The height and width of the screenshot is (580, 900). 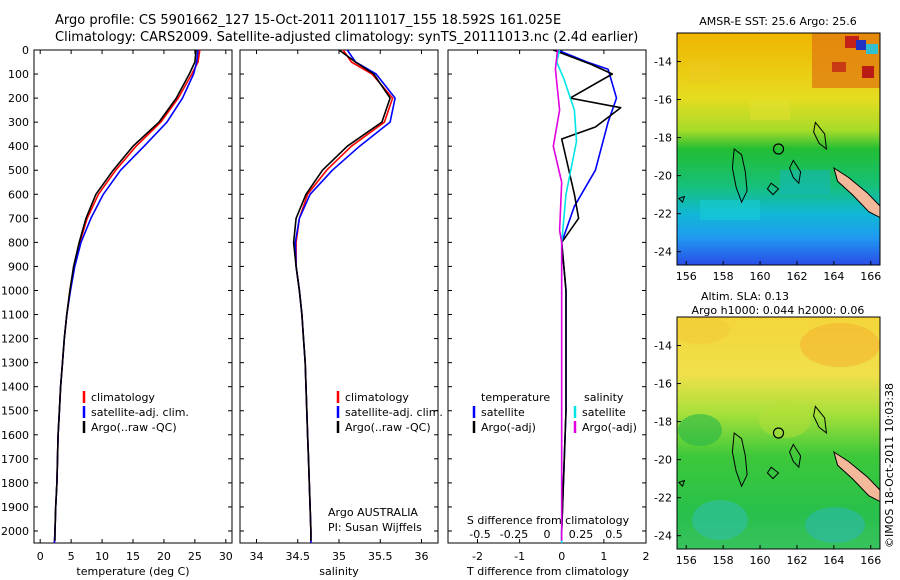 What do you see at coordinates (18, 98) in the screenshot?
I see `y-tick-label: 200` at bounding box center [18, 98].